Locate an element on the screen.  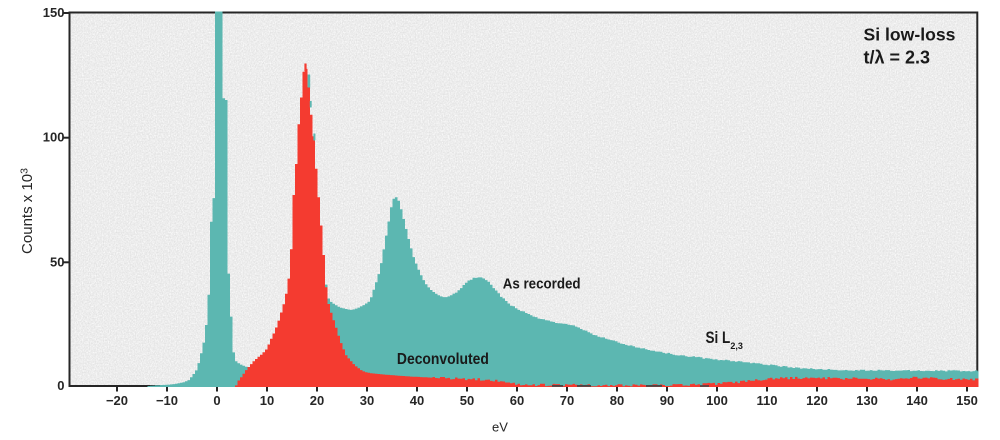
svg-text: Si low-loss is located at coordinates (910, 34).